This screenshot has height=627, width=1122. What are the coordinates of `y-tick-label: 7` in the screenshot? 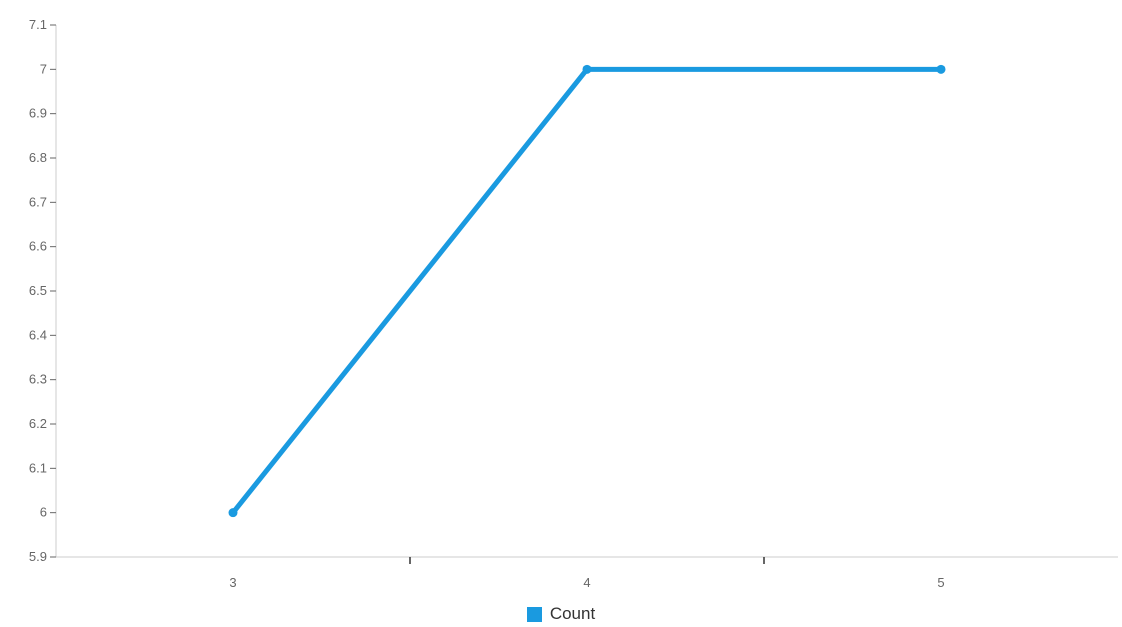 It's located at (43, 68).